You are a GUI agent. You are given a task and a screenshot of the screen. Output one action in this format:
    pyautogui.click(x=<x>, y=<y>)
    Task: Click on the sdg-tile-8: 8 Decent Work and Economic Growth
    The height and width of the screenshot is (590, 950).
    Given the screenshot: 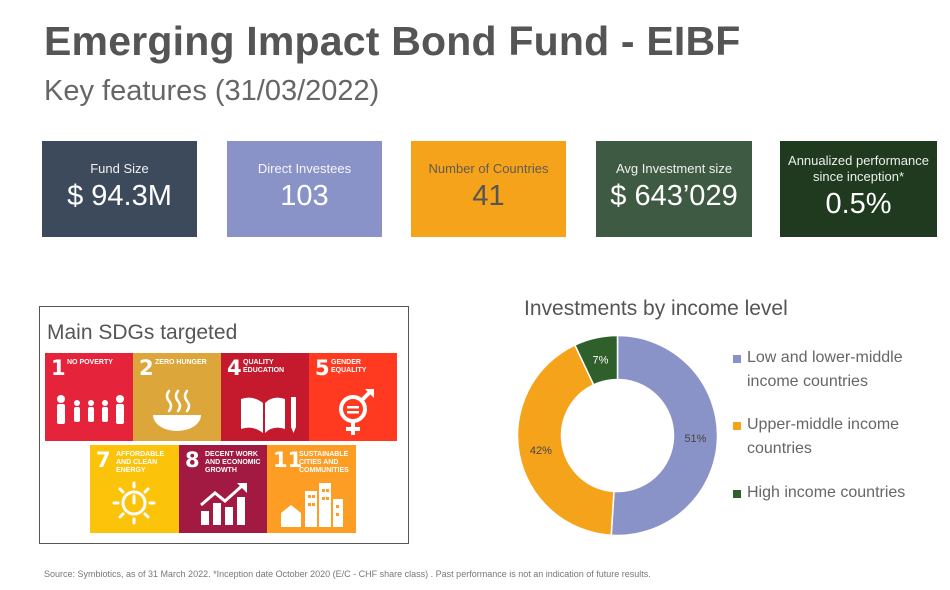 What is the action you would take?
    pyautogui.click(x=223, y=489)
    